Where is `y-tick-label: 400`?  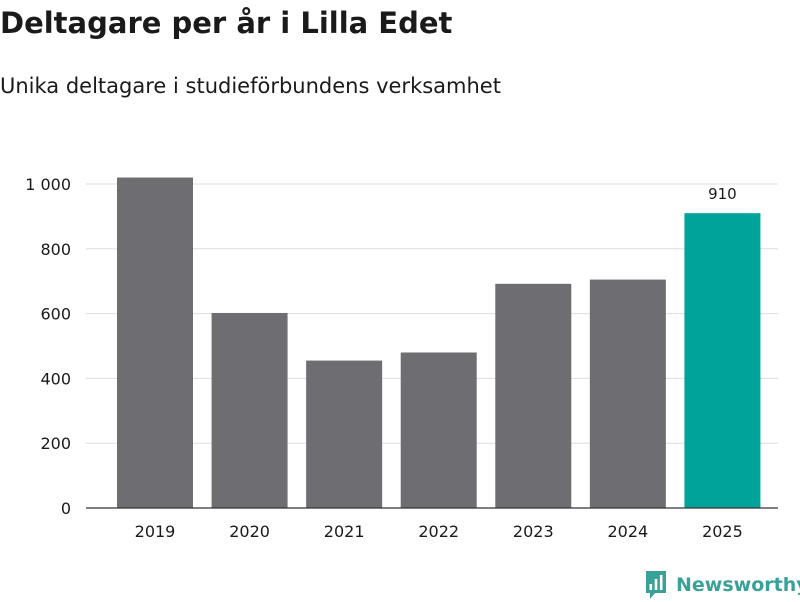 y-tick-label: 400 is located at coordinates (55, 378).